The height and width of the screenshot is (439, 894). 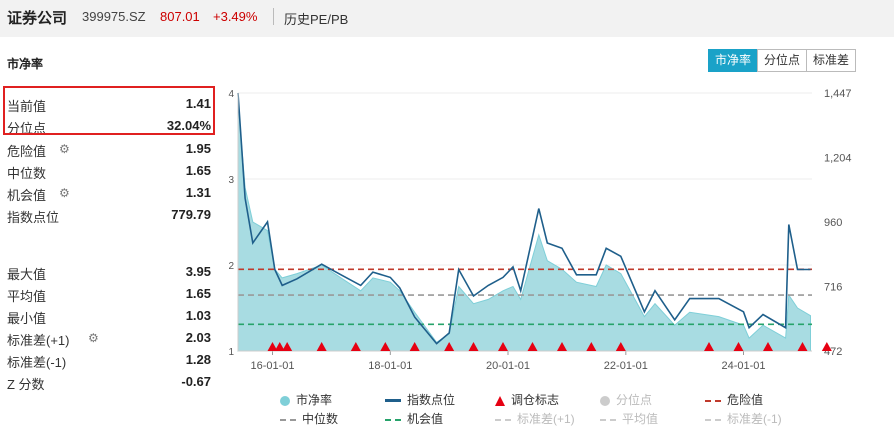 What do you see at coordinates (546, 419) in the screenshot?
I see `legend-label: 标准差(+1)` at bounding box center [546, 419].